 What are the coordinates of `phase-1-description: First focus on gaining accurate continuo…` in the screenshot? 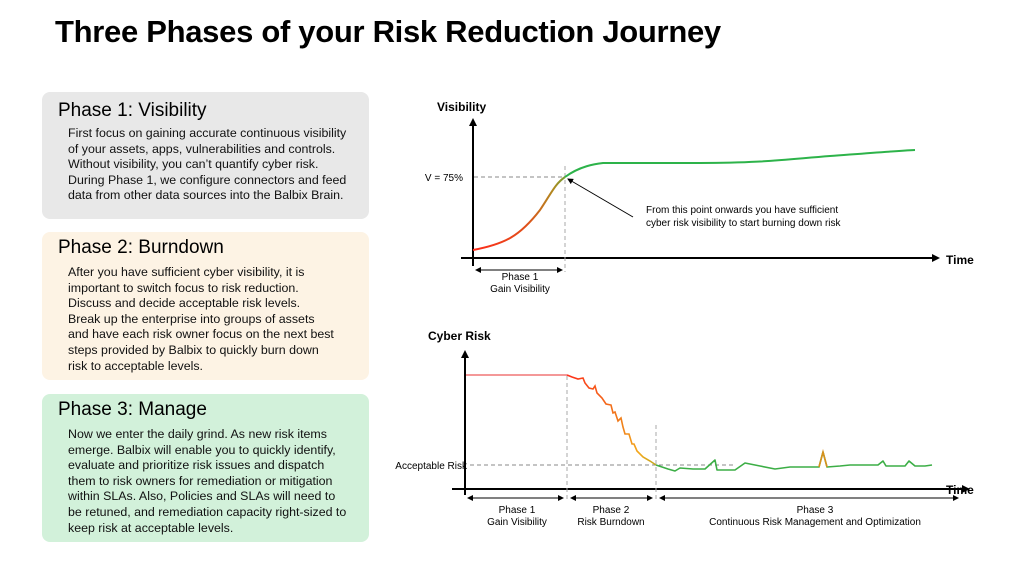 It's located at (207, 165).